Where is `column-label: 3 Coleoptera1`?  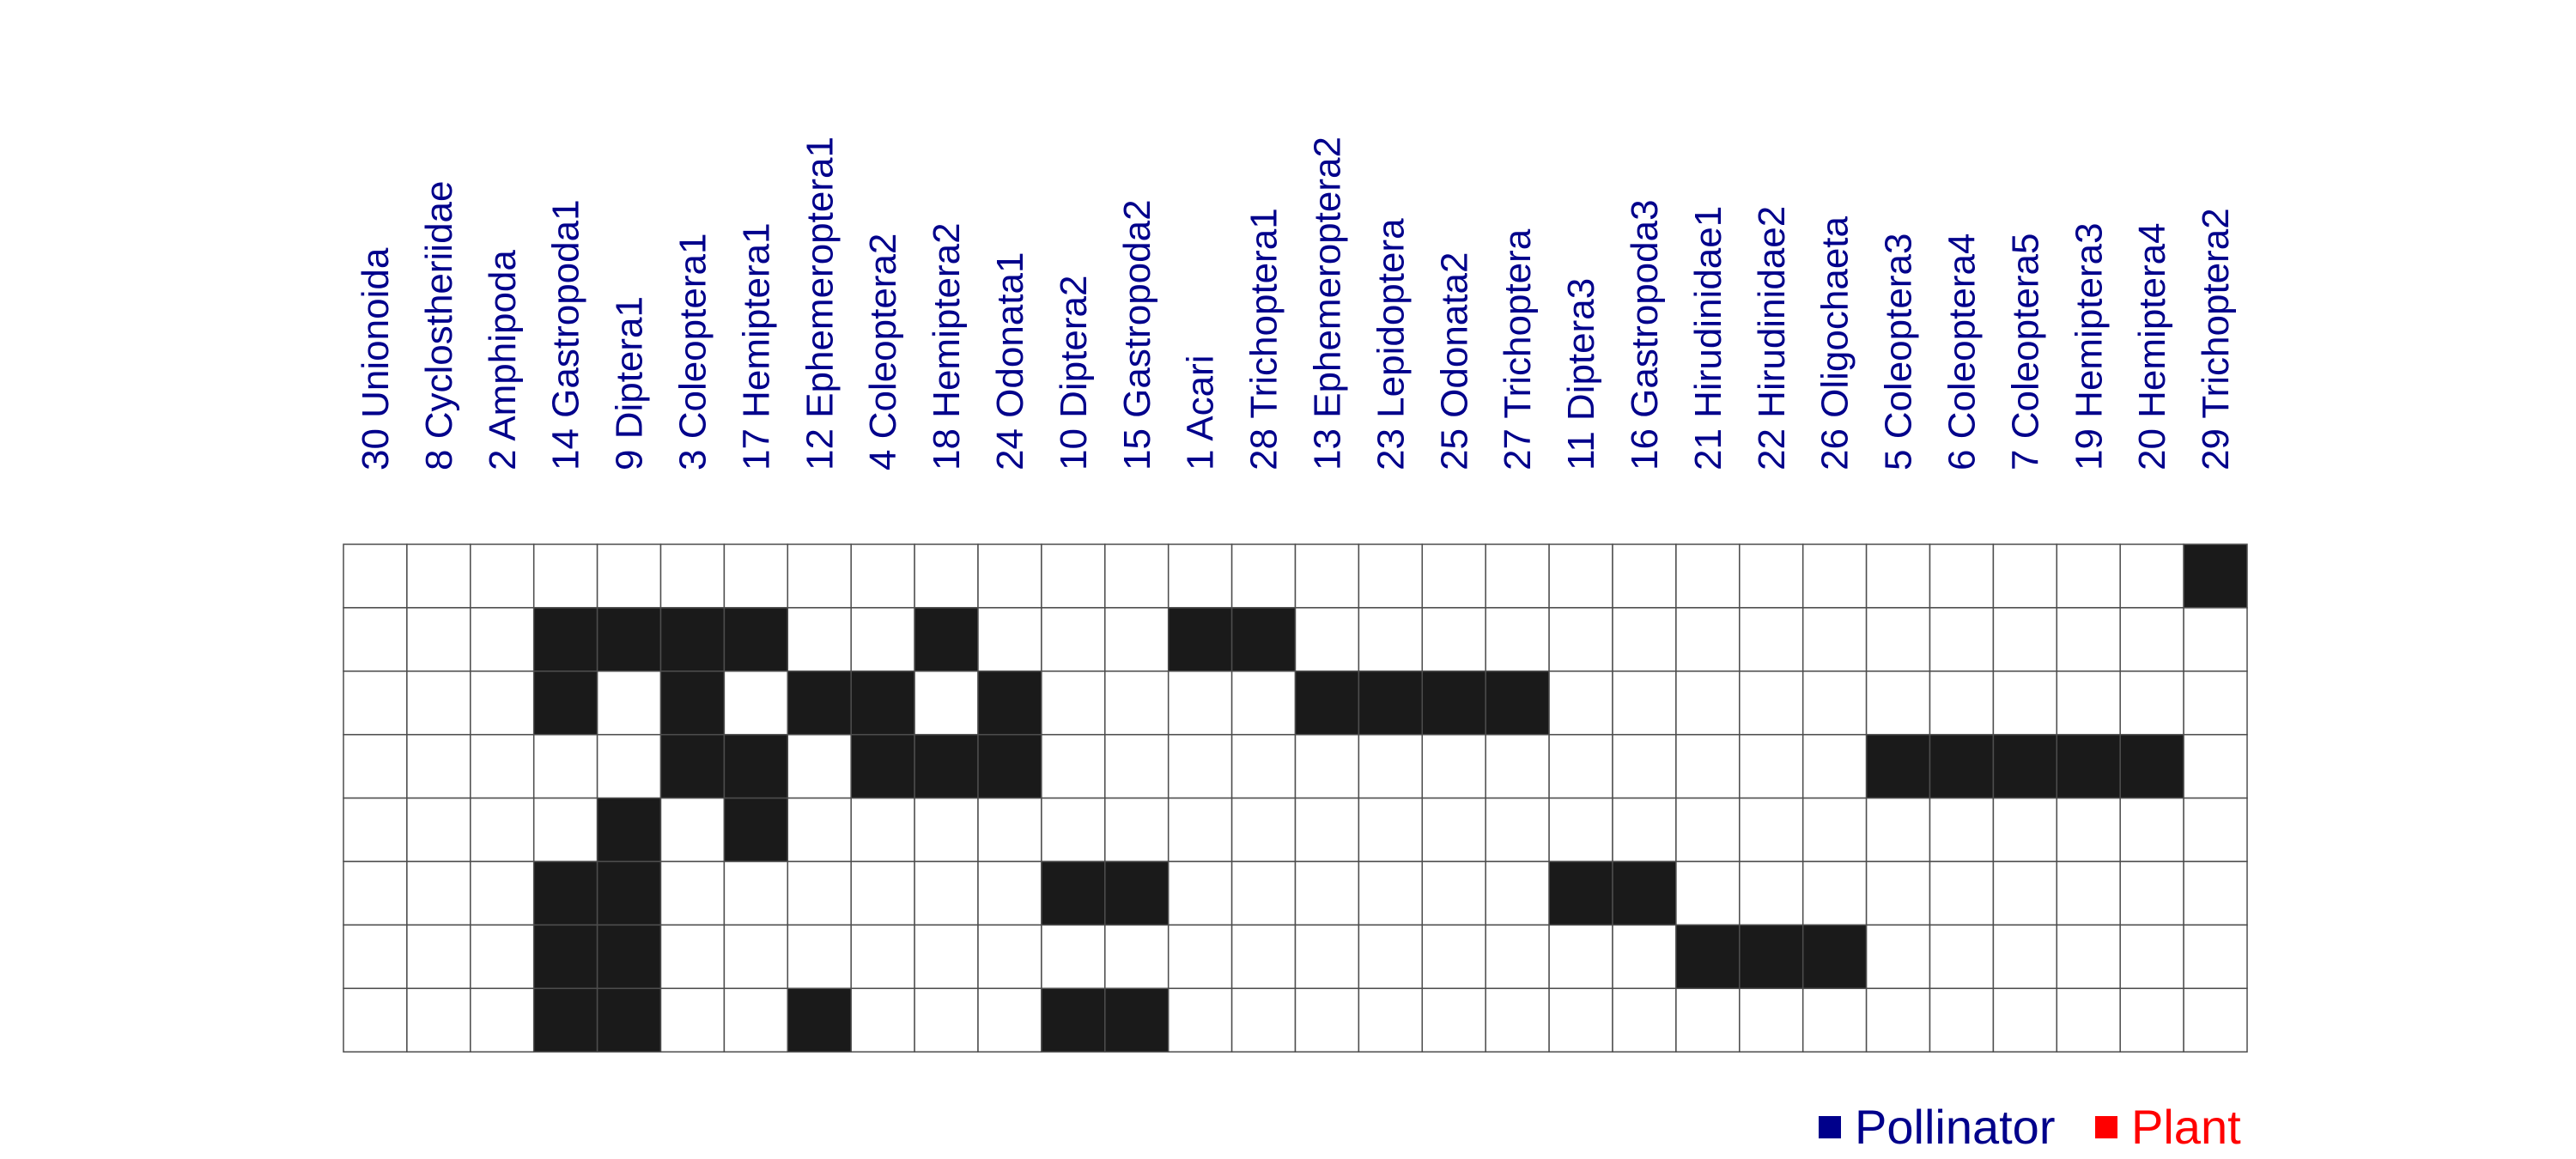
column-label: 3 Coleoptera1 is located at coordinates (693, 352).